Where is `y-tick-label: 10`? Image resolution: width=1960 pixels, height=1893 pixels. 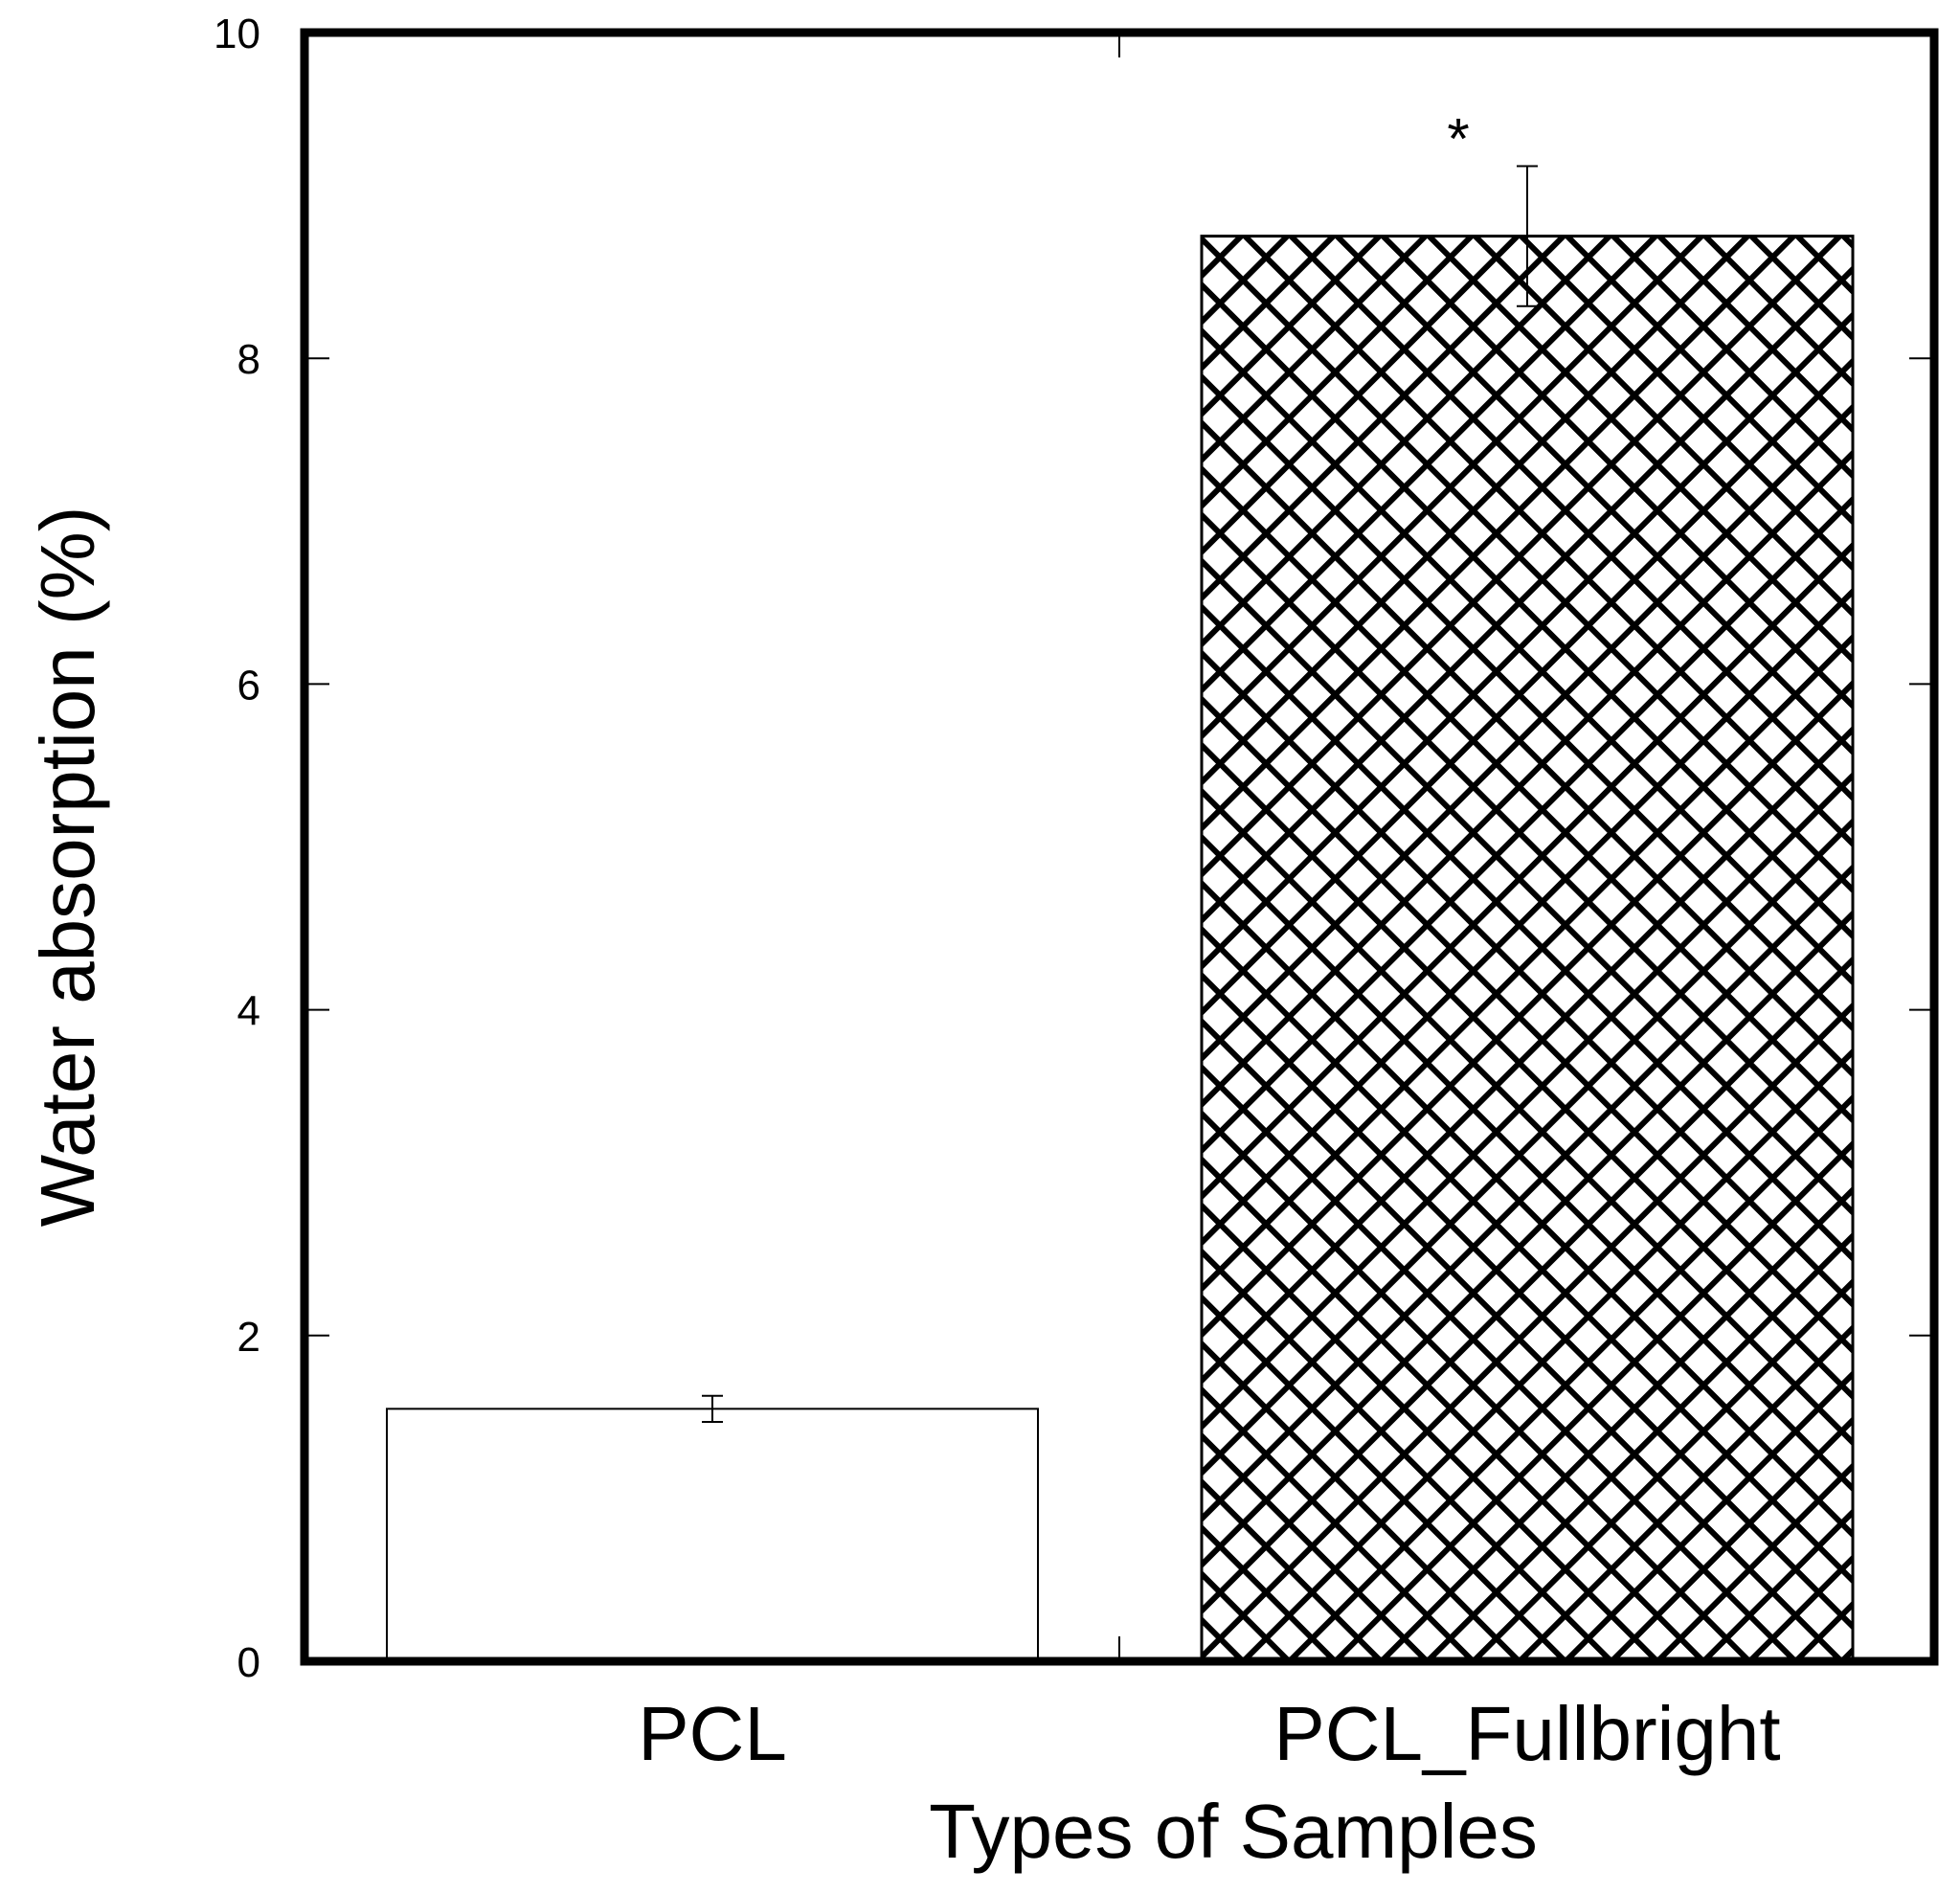
y-tick-label: 10 is located at coordinates (237, 34).